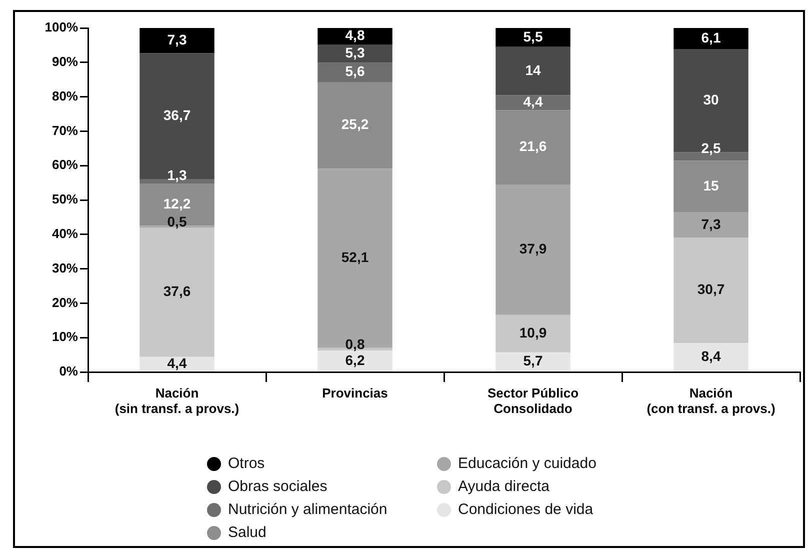  I want to click on legend-label: Educación y cuidado, so click(527, 463).